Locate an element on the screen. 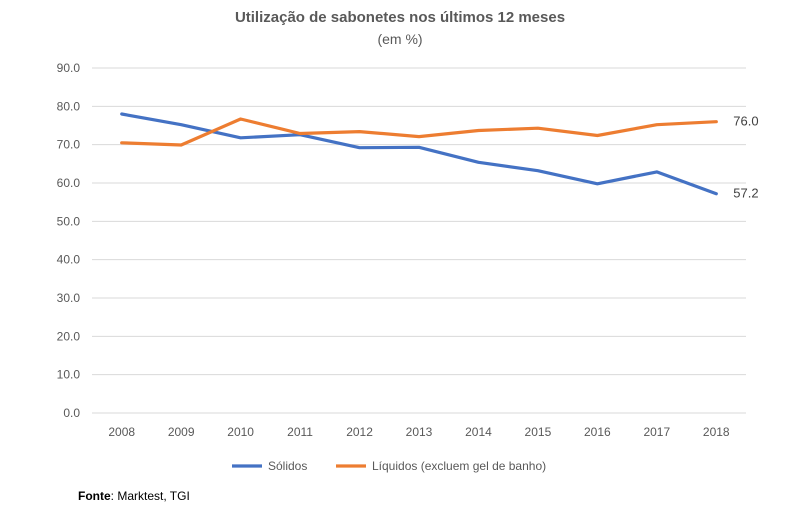  end-label: 57.2 is located at coordinates (745, 193).